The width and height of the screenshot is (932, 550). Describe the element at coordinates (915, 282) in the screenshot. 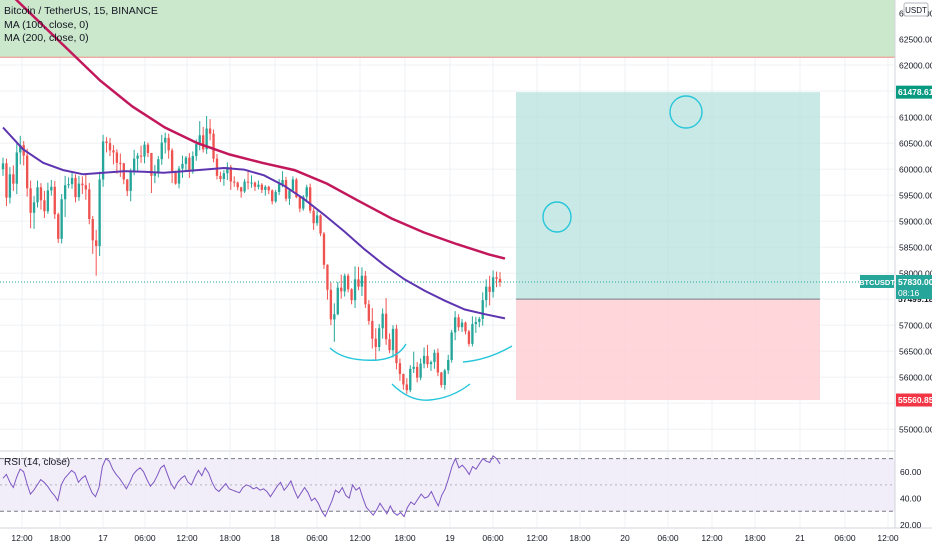

I see `current-price-label: 57830.00` at that location.